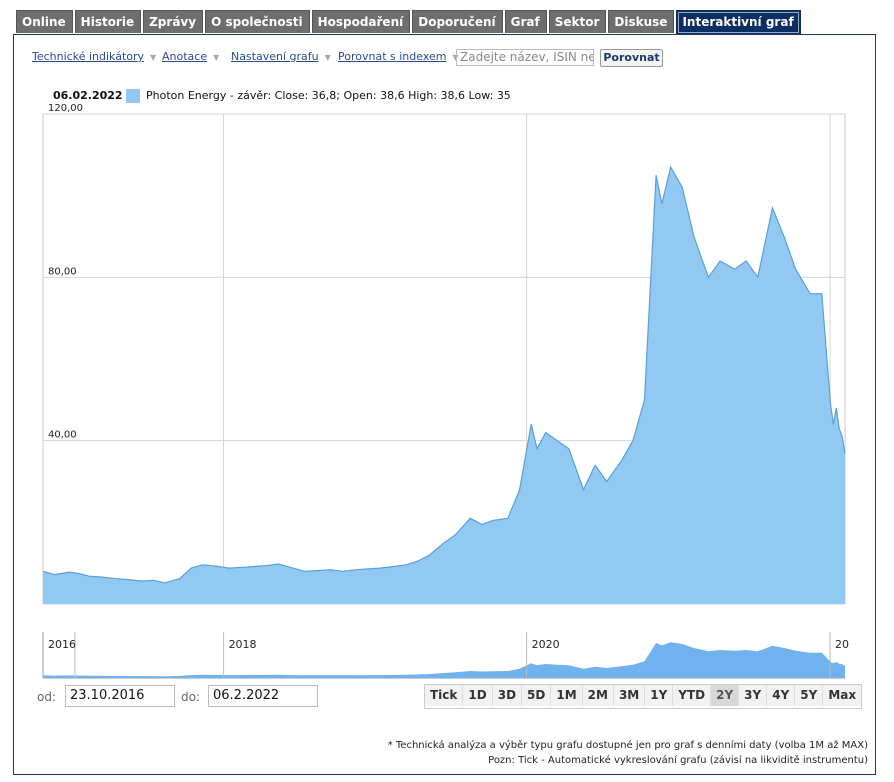  Describe the element at coordinates (478, 695) in the screenshot. I see `period-button-1d: 1D` at that location.